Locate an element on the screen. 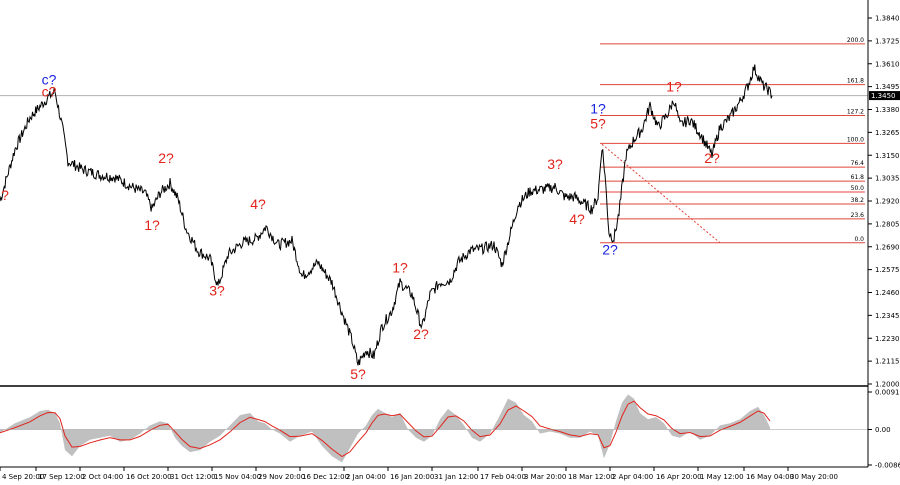 The image size is (900, 485). price-tick-label: 1.2920 is located at coordinates (887, 202).